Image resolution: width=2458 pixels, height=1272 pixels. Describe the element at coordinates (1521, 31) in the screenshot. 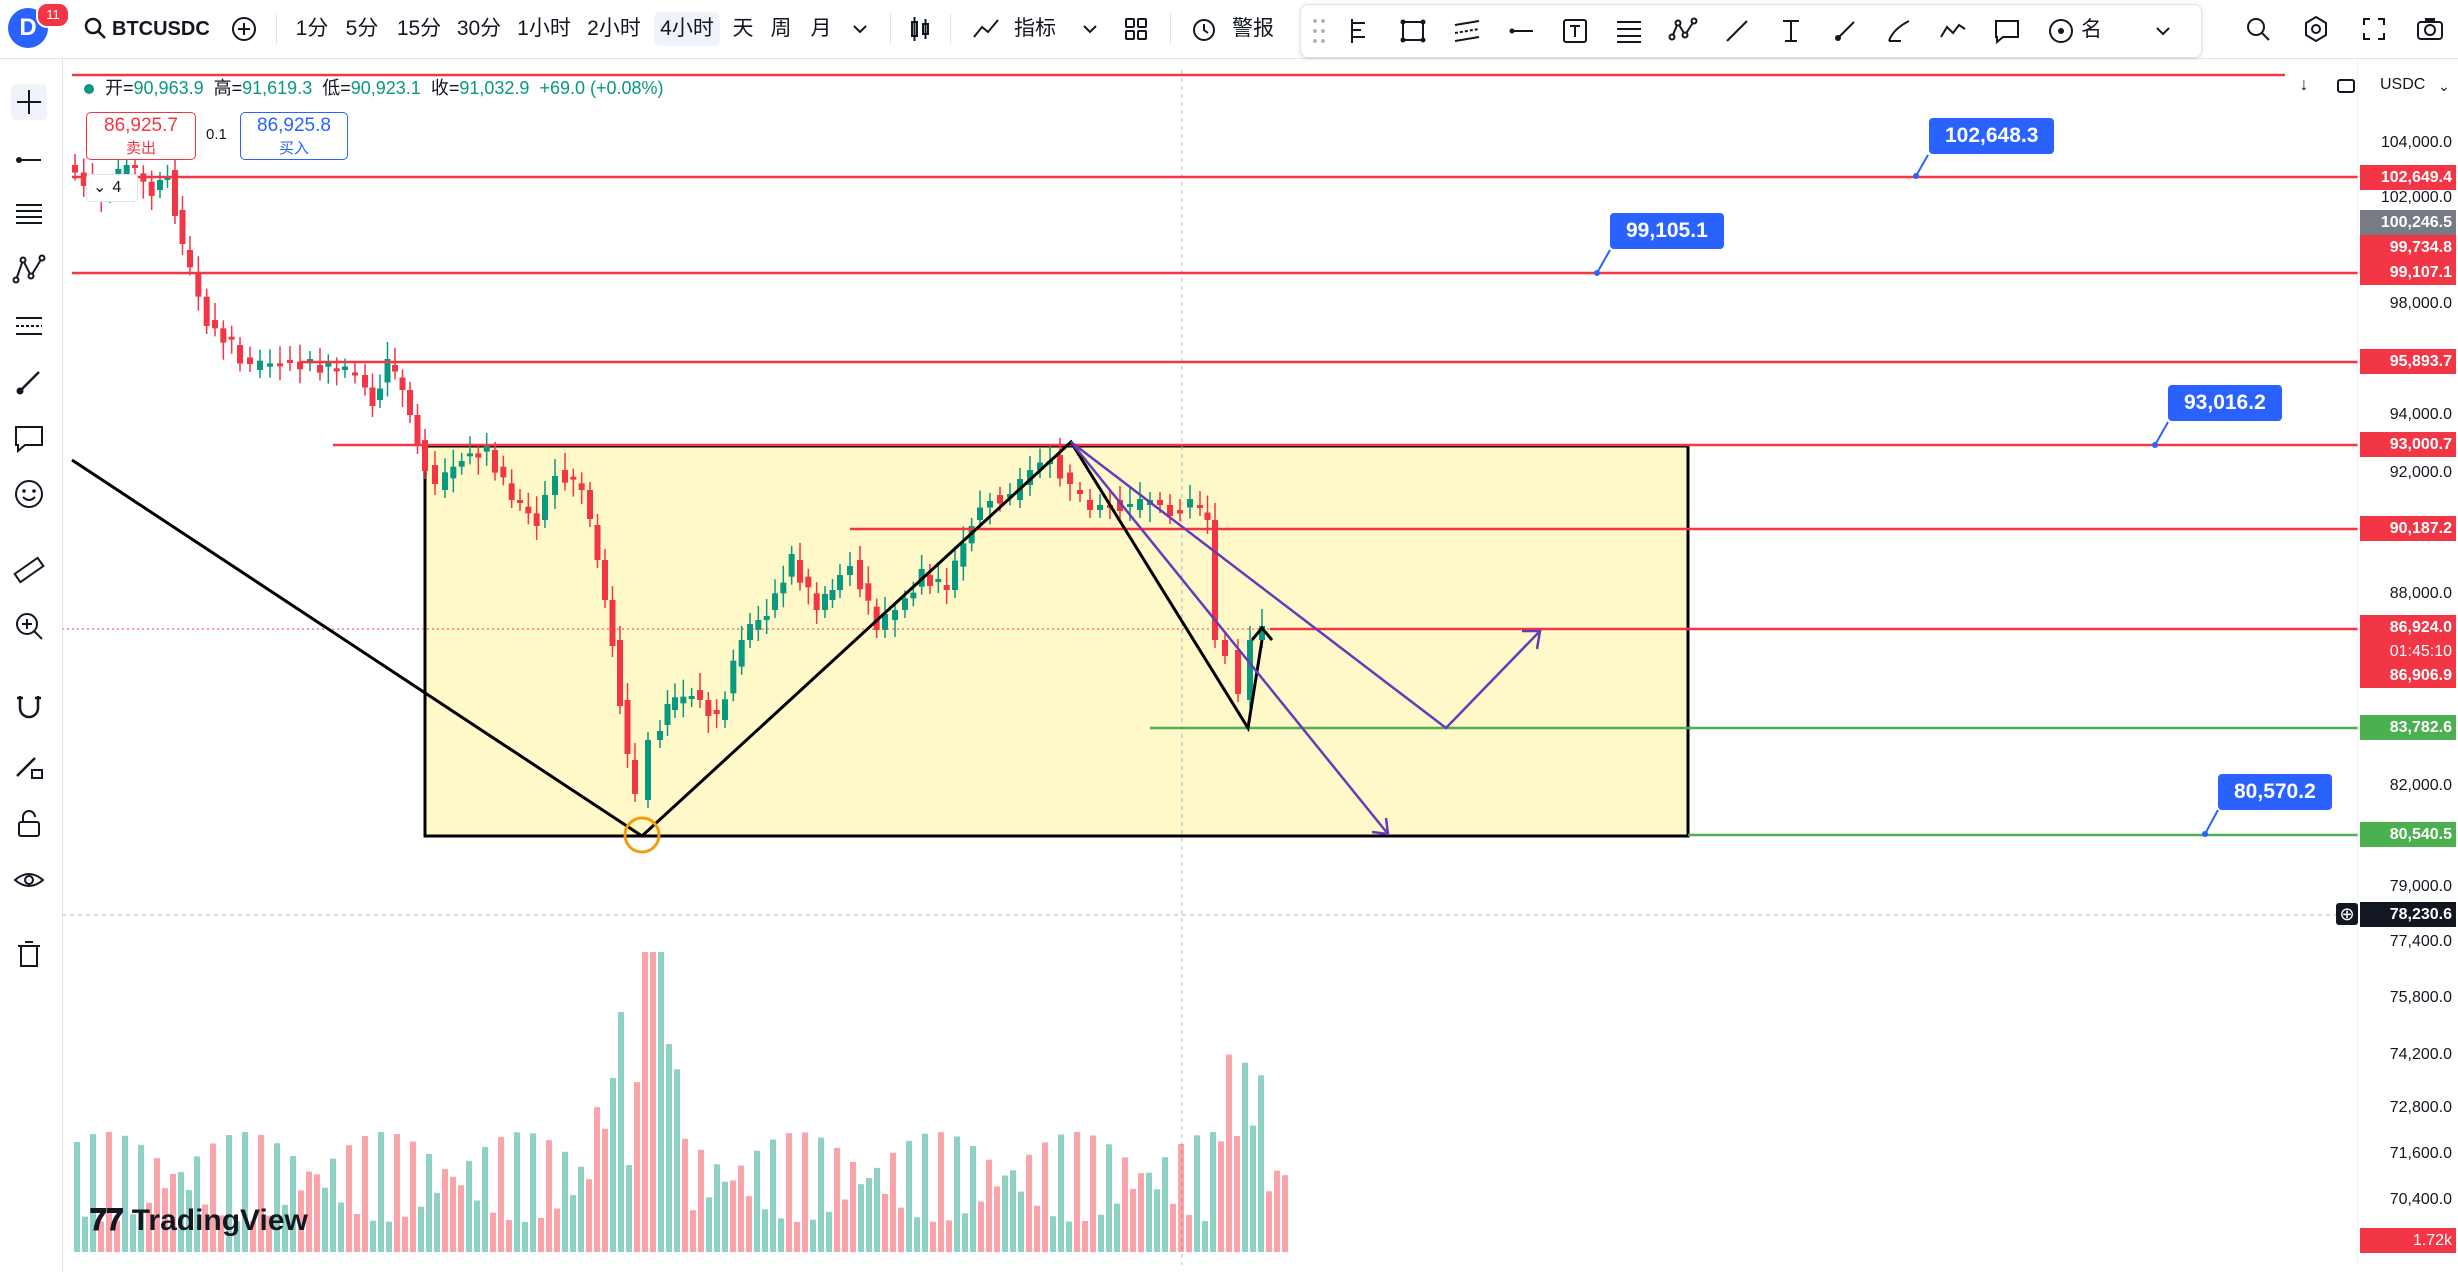

I see `horizontal-ray-icon` at that location.